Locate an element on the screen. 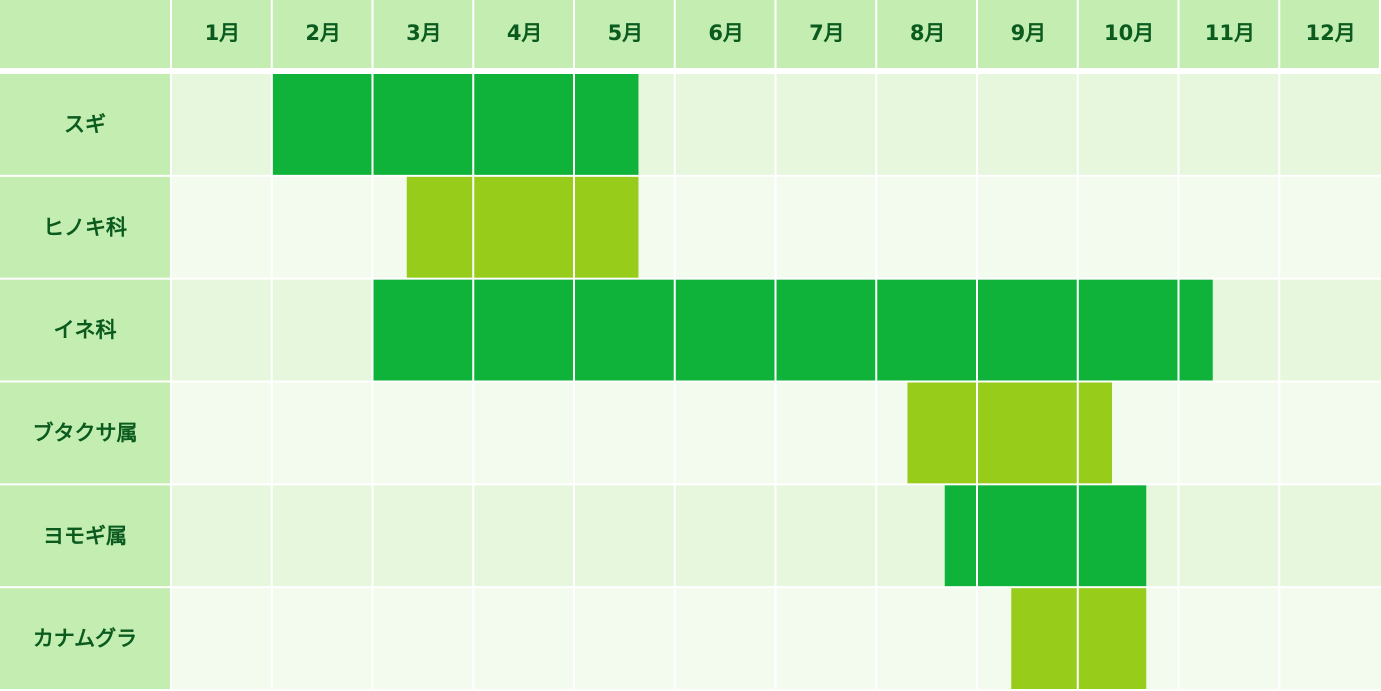  month-label: 1月 is located at coordinates (223, 33).